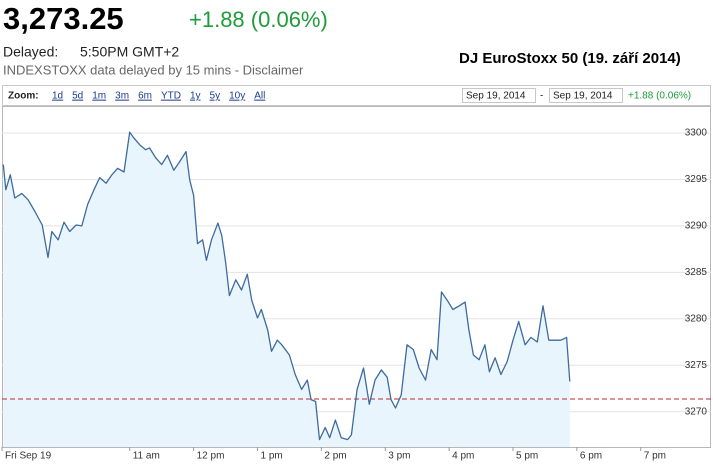  Describe the element at coordinates (591, 456) in the screenshot. I see `x-tick-label: 6 pm` at that location.